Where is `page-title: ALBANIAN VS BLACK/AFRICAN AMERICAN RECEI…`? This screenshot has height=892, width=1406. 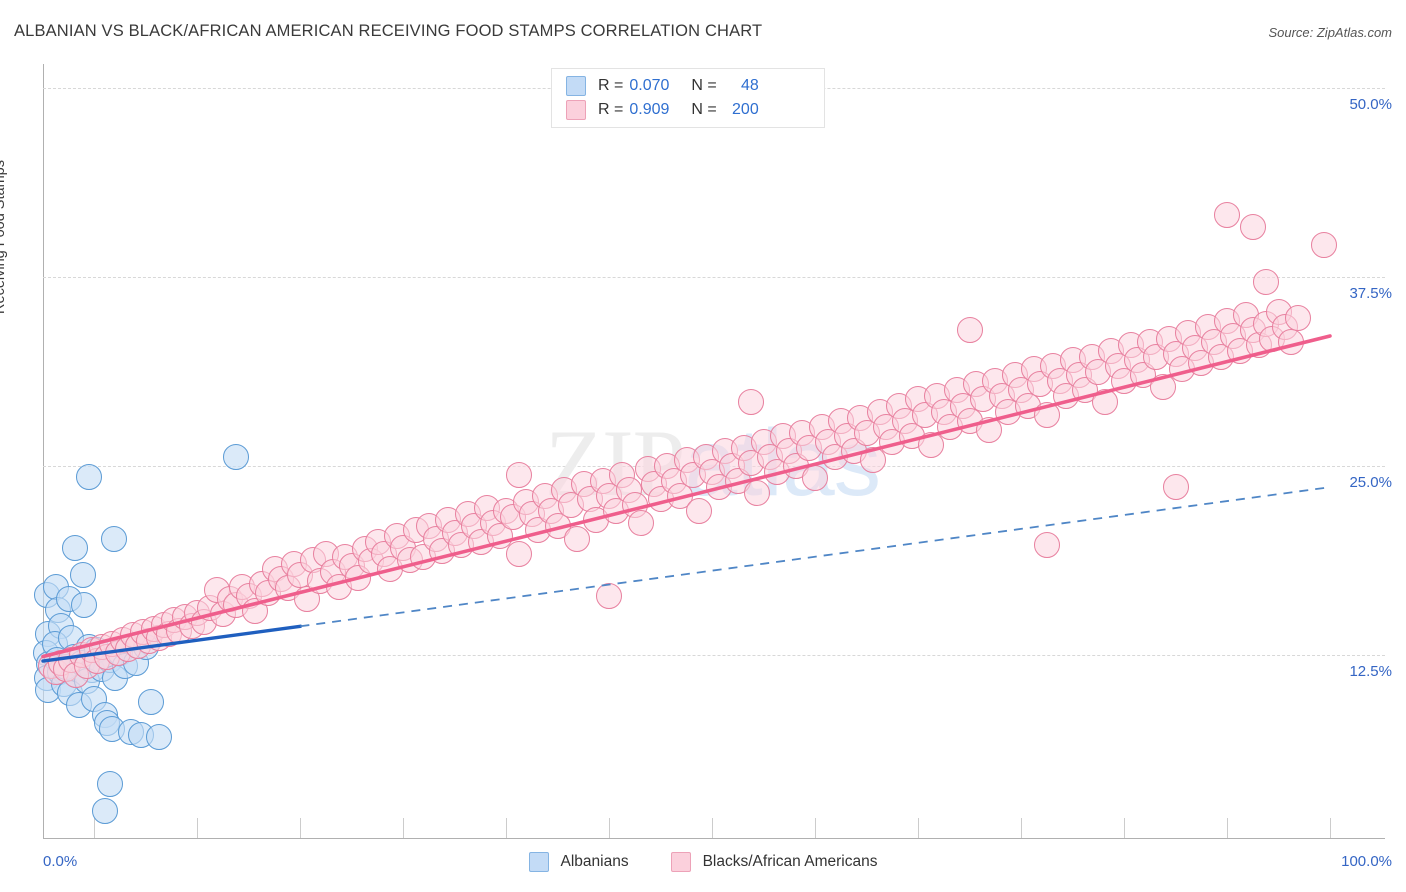 page-title: ALBANIAN VS BLACK/AFRICAN AMERICAN RECEI… is located at coordinates (388, 31).